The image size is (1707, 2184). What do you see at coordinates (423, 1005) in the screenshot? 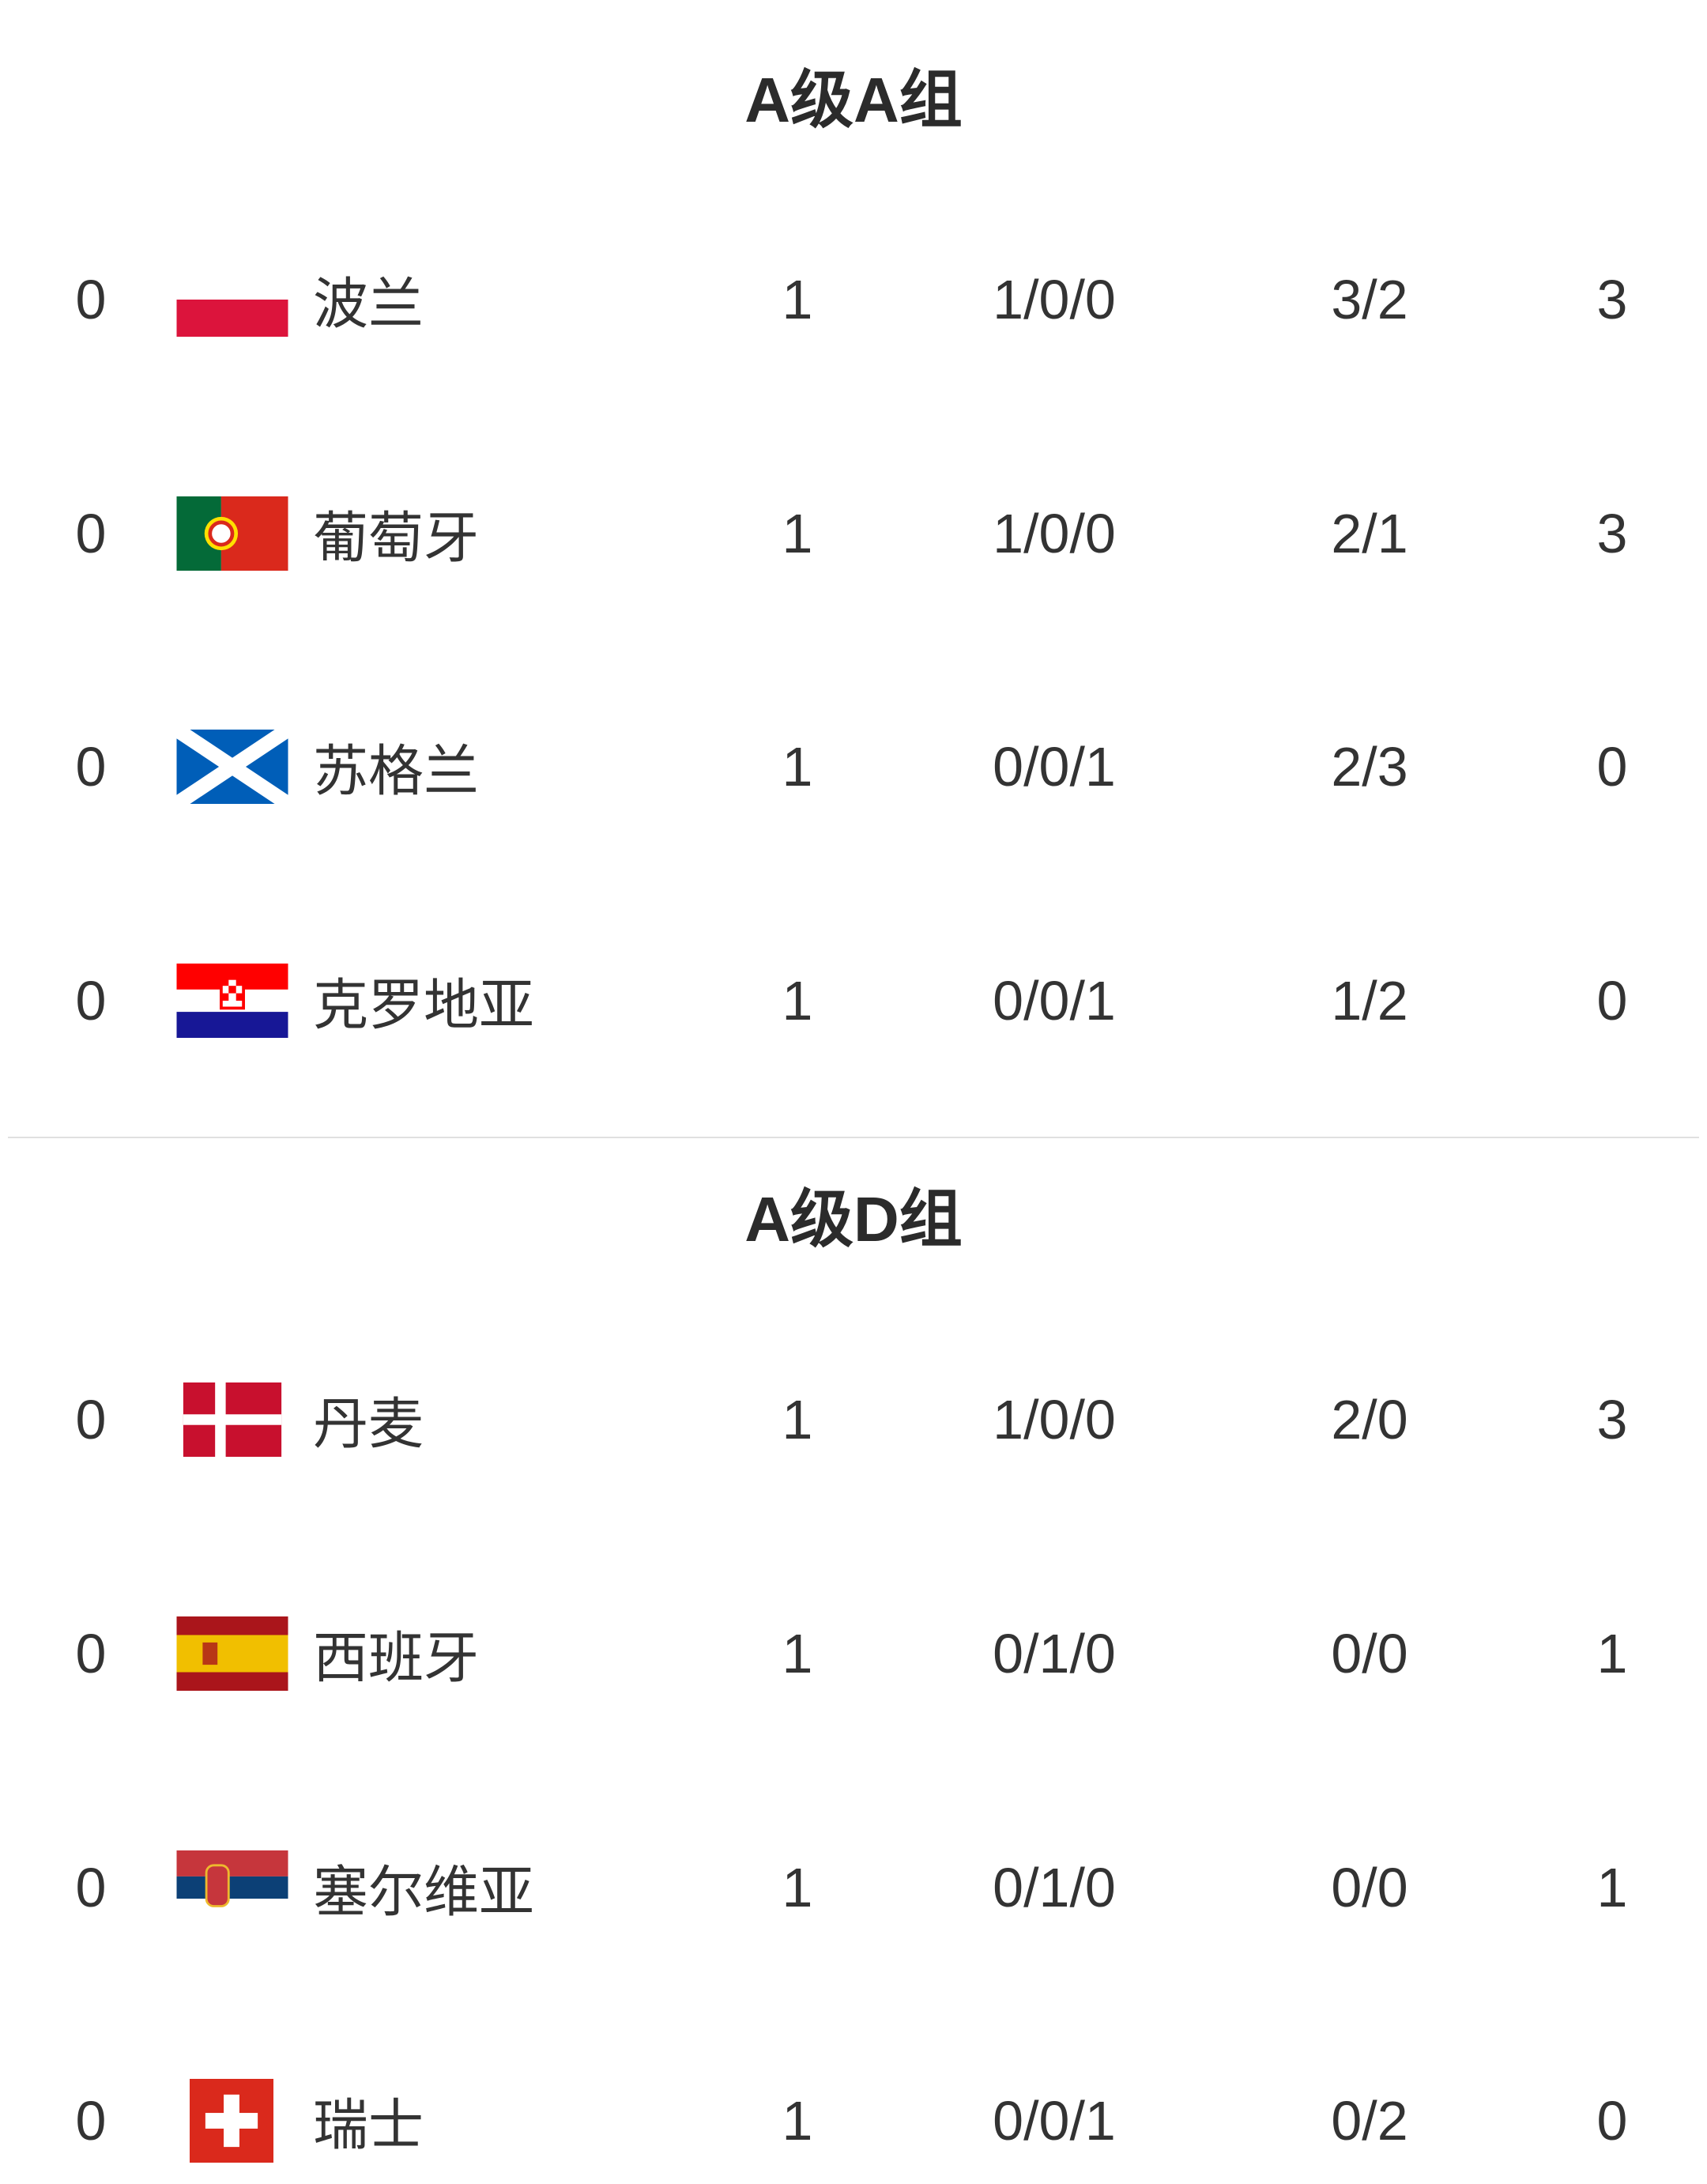
I see `team-name: 克罗地亚` at bounding box center [423, 1005].